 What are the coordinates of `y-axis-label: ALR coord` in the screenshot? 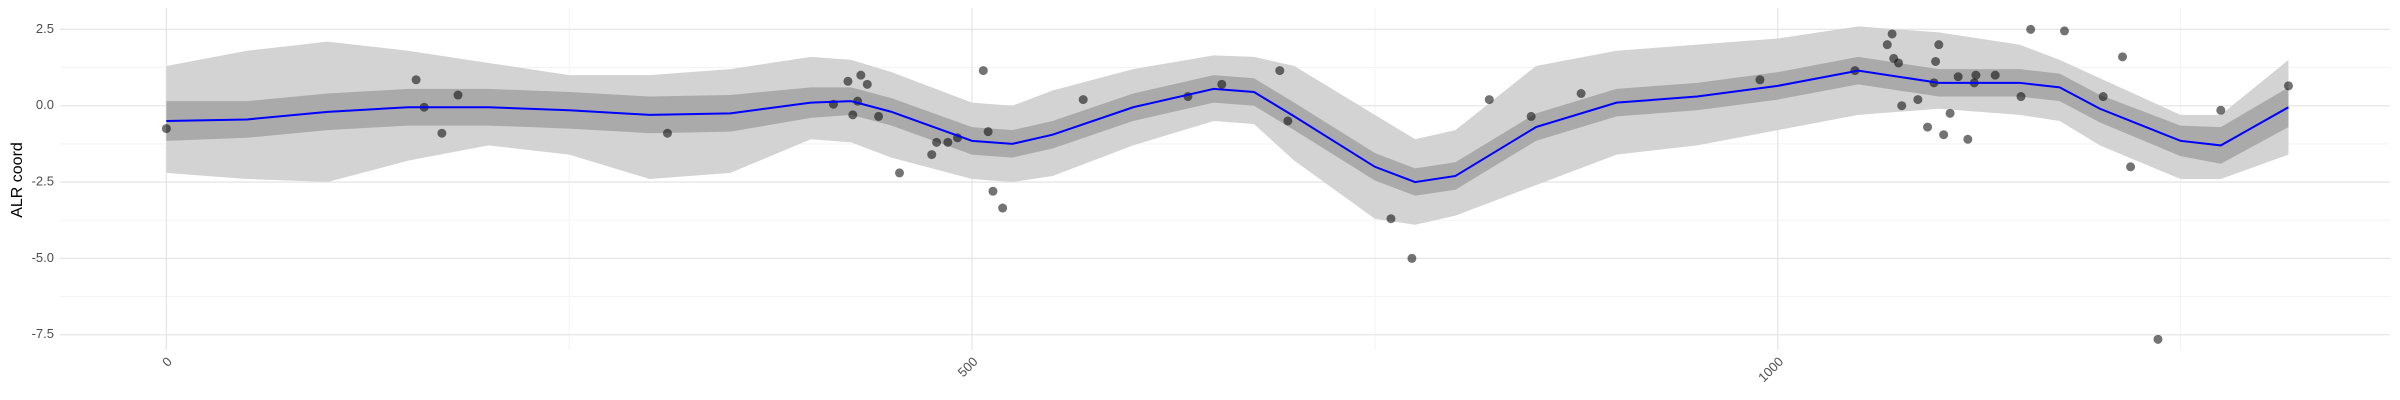 It's located at (17, 180).